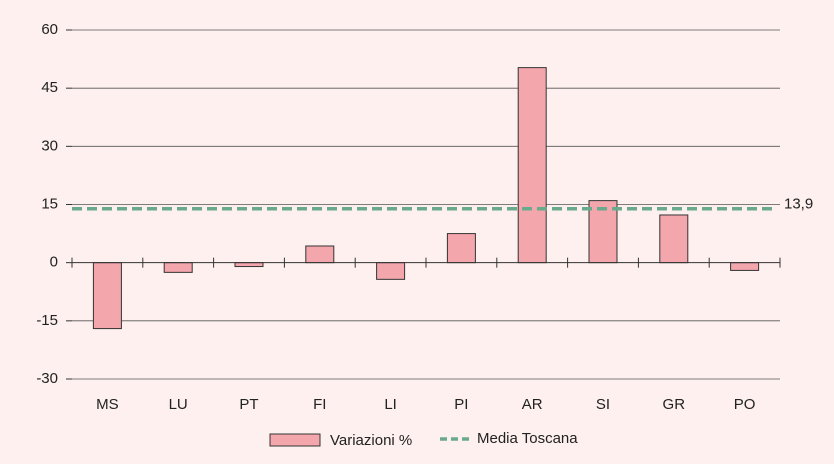  What do you see at coordinates (745, 404) in the screenshot?
I see `x-tick-label: PO` at bounding box center [745, 404].